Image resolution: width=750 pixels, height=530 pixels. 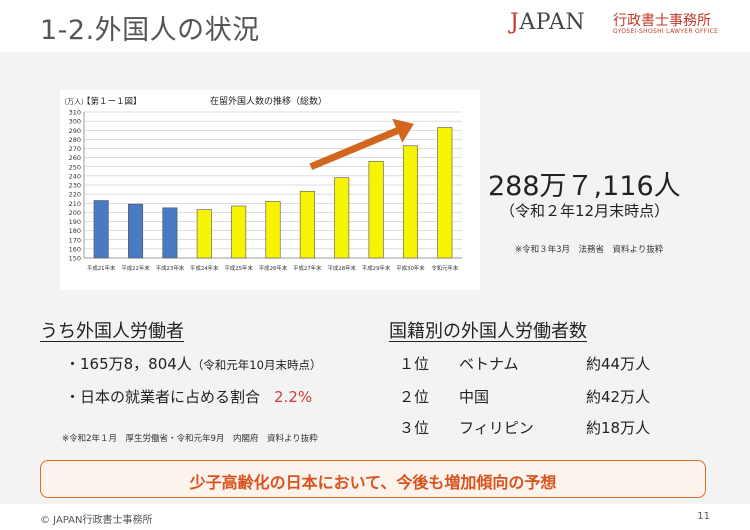 What do you see at coordinates (135, 268) in the screenshot?
I see `x-tick-label: 平成22年末` at bounding box center [135, 268].